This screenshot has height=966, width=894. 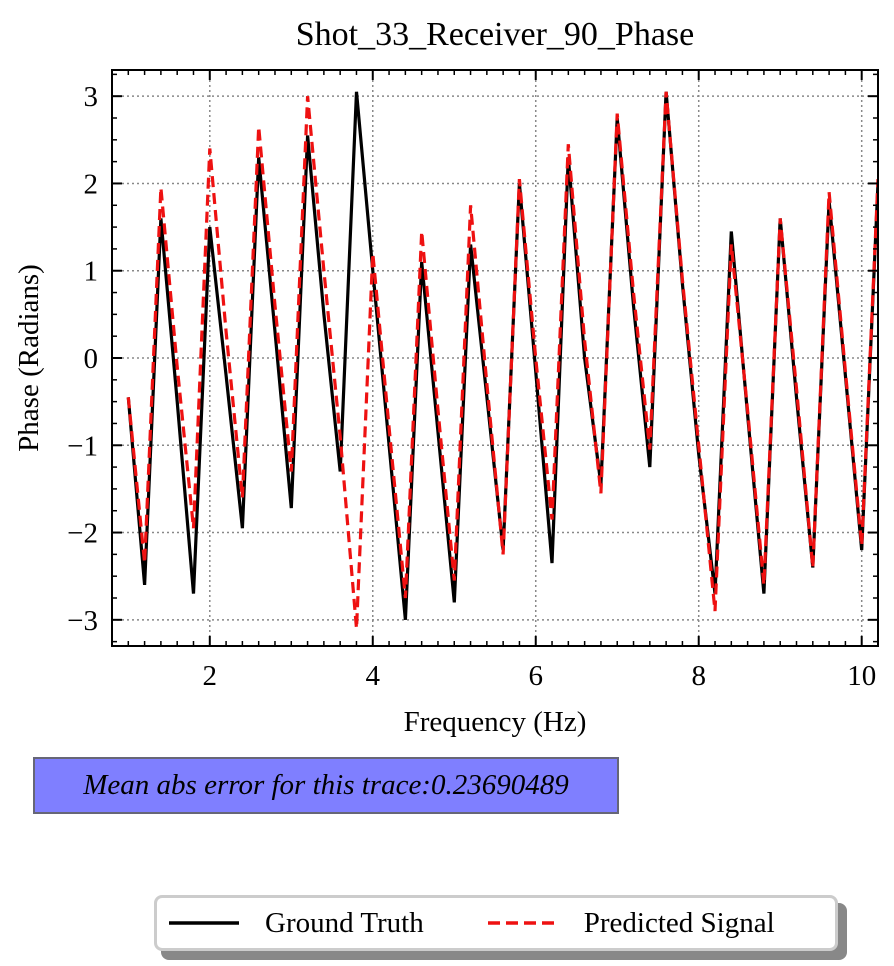 I want to click on legend-swatch-predicted-signal, so click(x=522, y=923).